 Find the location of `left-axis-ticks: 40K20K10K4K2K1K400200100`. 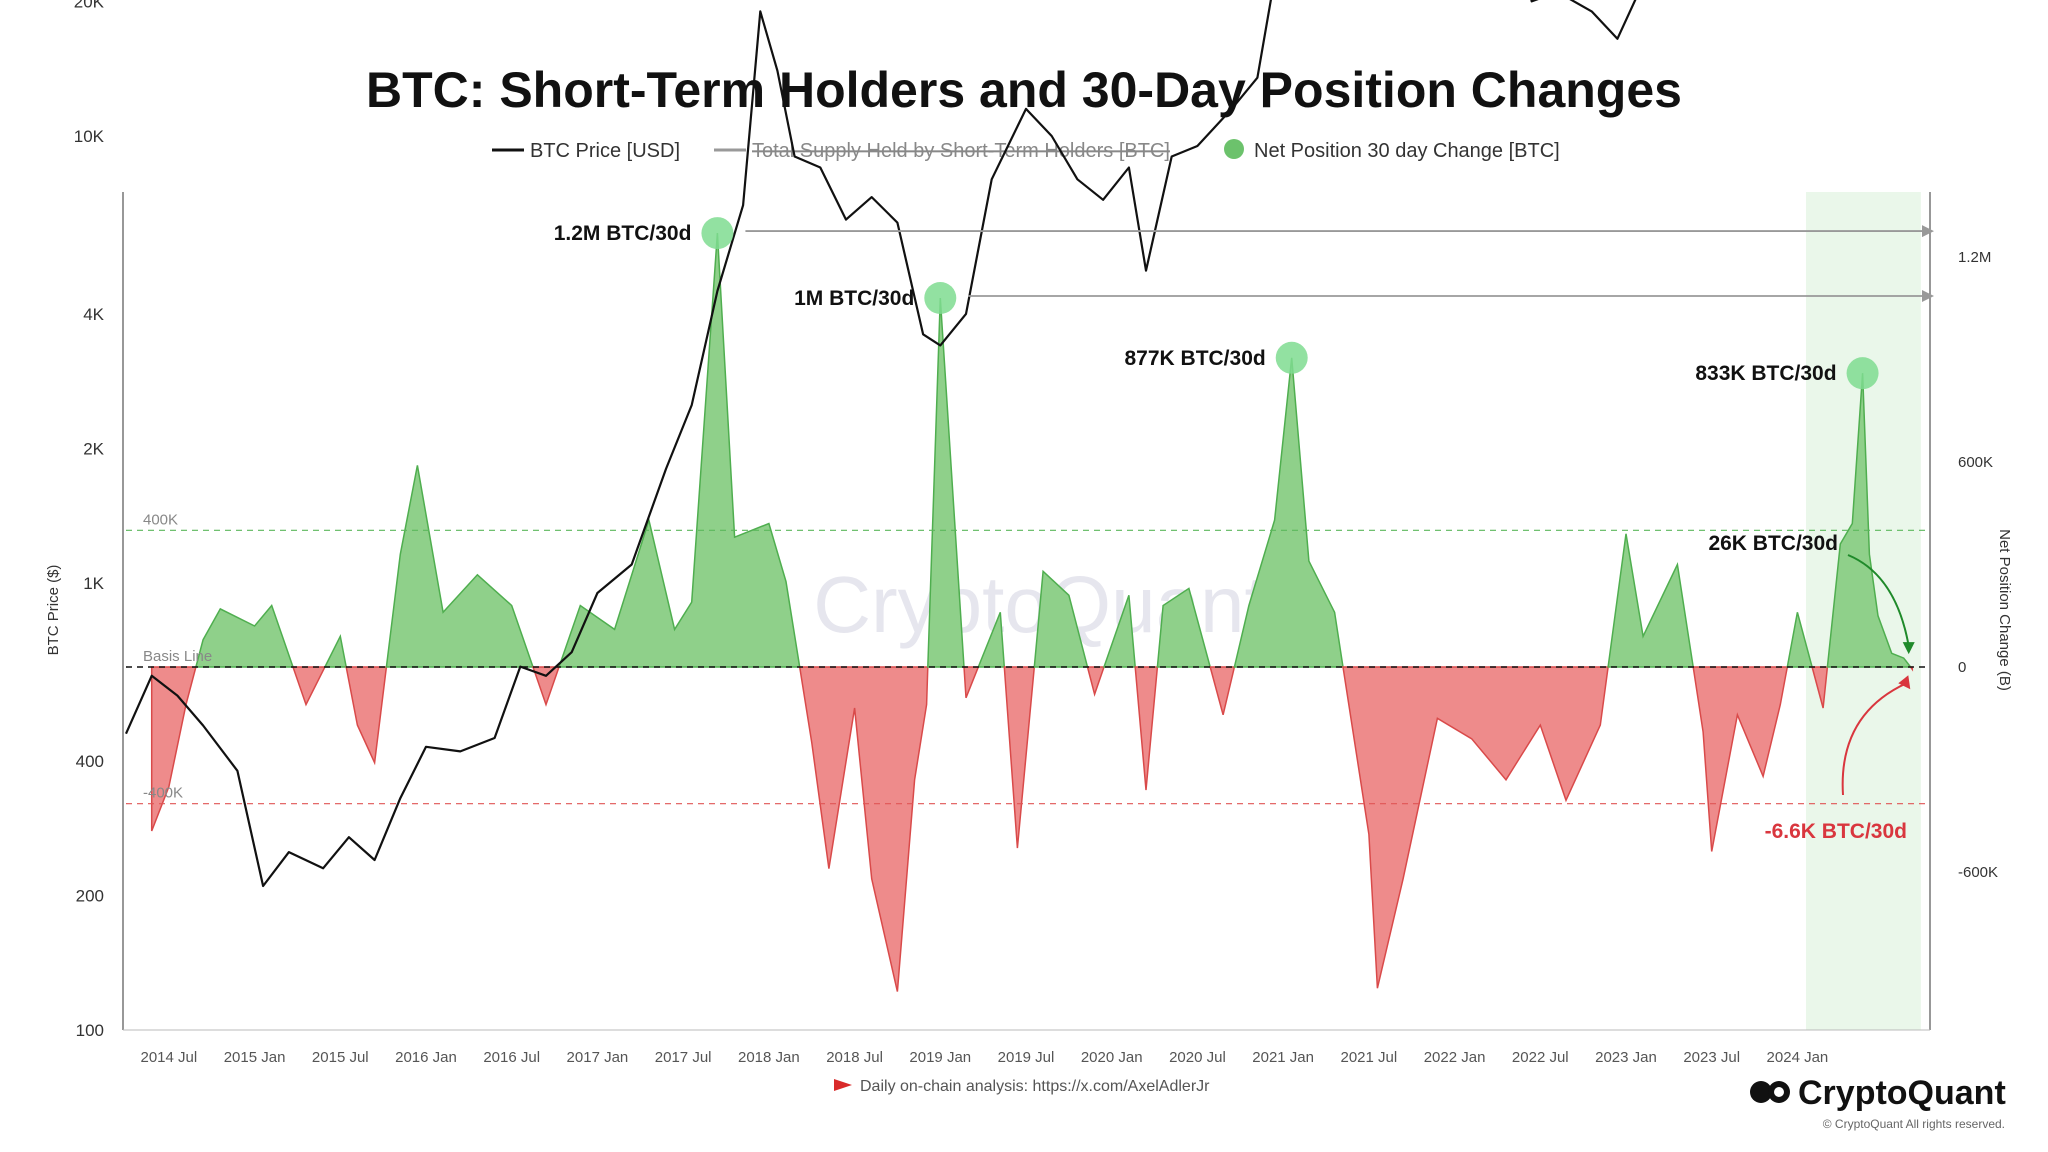

left-axis-ticks: 40K20K10K4K2K1K400200100 is located at coordinates (89, 520).